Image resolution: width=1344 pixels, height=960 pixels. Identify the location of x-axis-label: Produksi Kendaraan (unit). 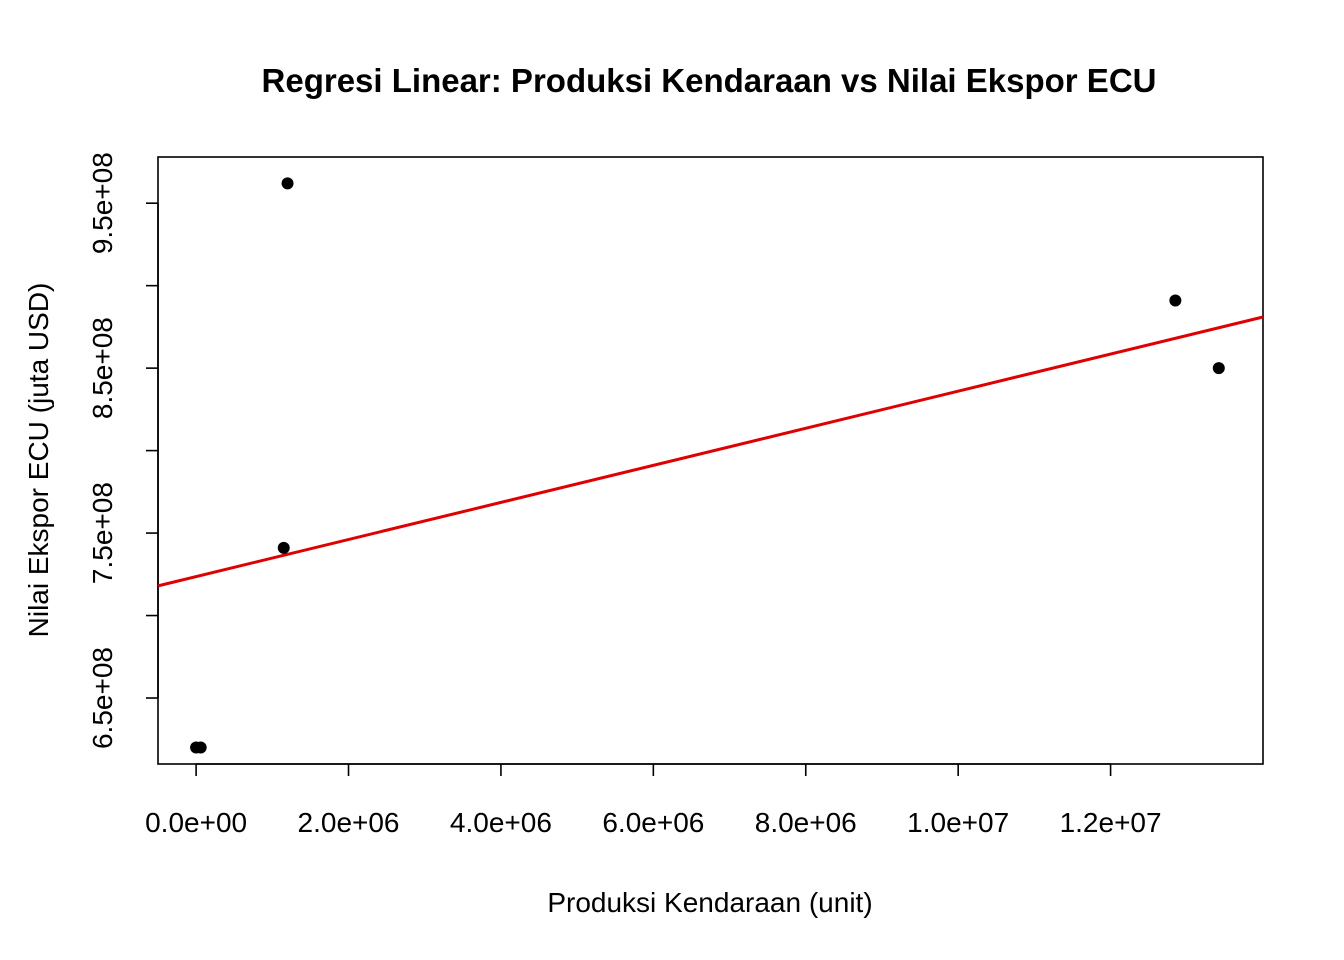
(709, 902).